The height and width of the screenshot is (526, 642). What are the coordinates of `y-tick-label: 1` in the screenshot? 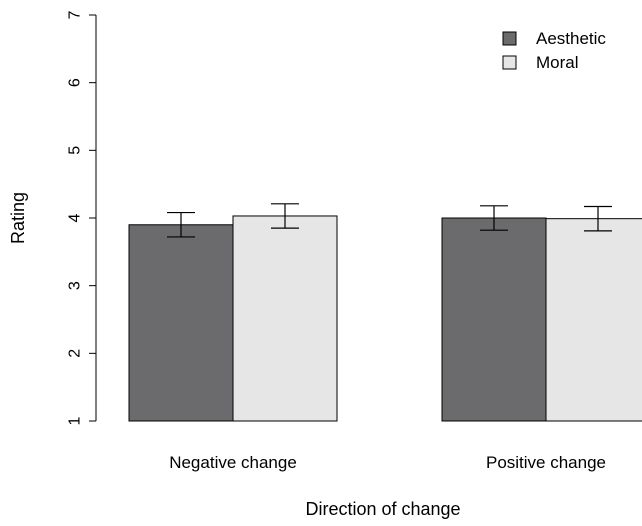 It's located at (75, 420).